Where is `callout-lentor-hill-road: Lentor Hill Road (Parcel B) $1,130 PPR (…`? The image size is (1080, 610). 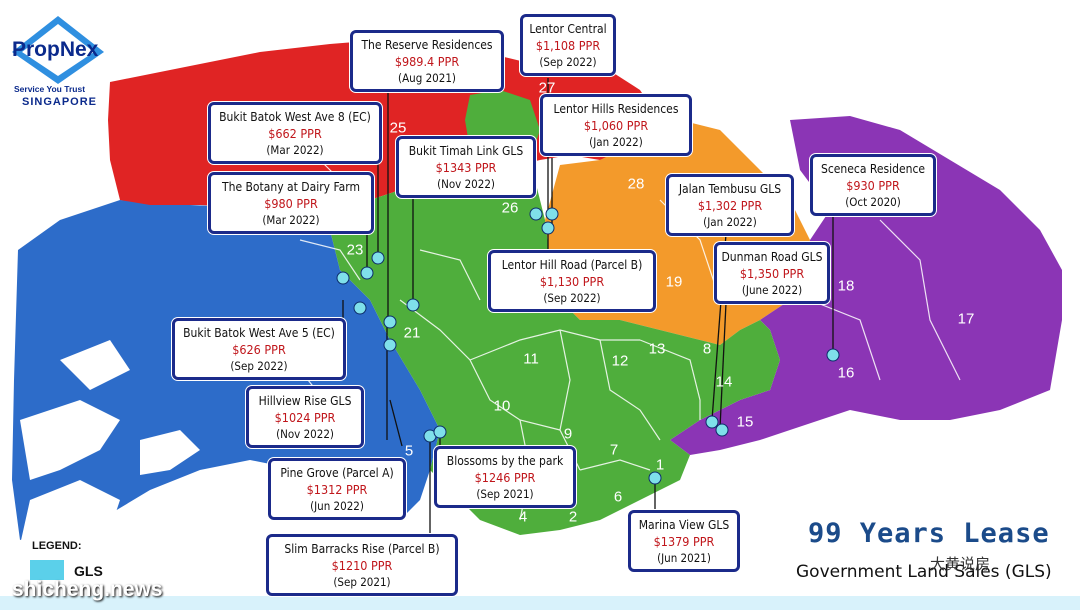 callout-lentor-hill-road: Lentor Hill Road (Parcel B) $1,130 PPR (… is located at coordinates (572, 281).